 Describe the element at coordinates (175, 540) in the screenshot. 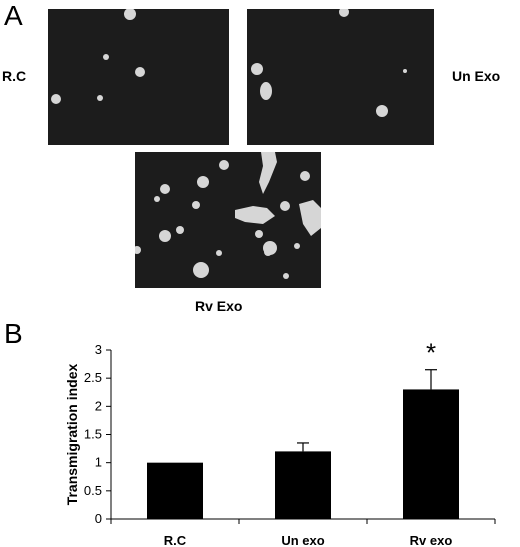

I see `x-category-label: R.C` at that location.